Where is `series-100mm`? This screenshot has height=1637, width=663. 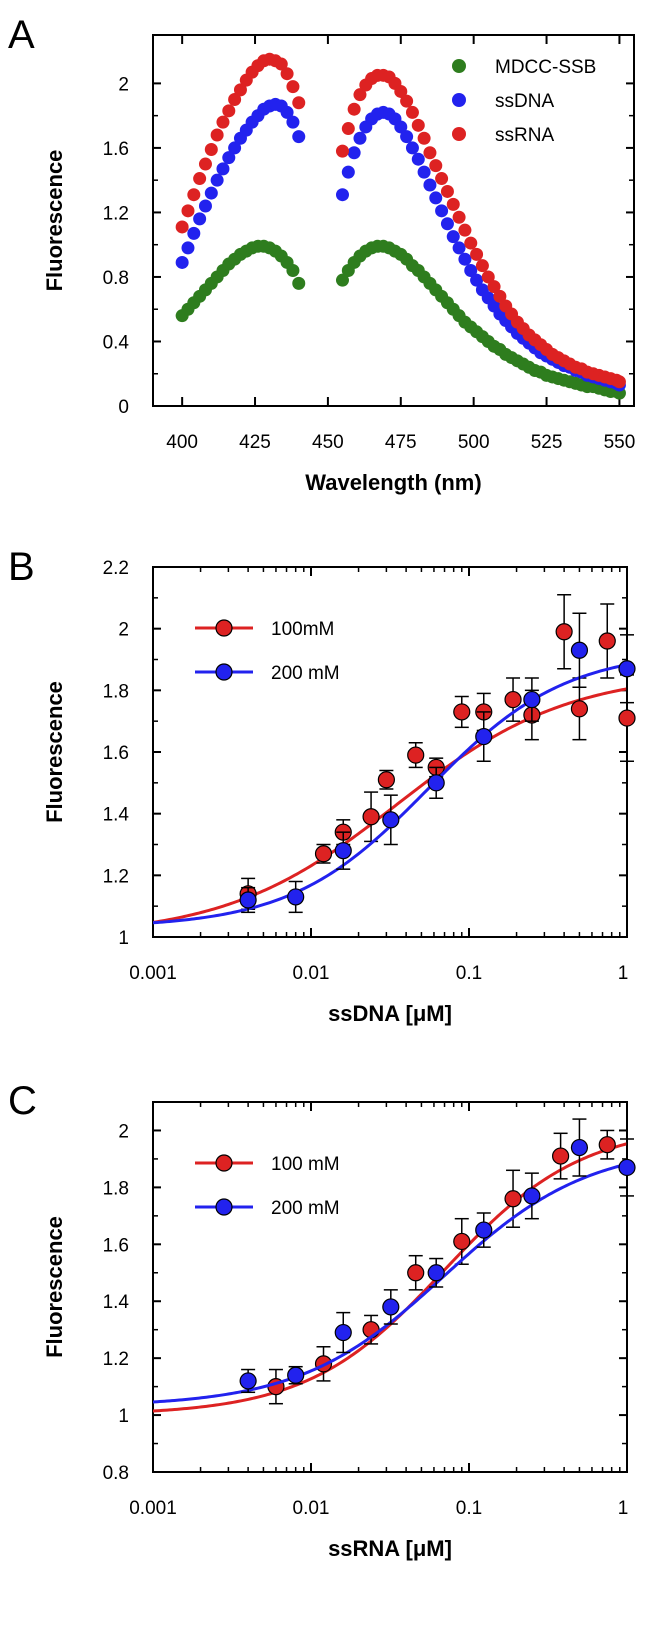
series-100mm is located at coordinates (394, 759).